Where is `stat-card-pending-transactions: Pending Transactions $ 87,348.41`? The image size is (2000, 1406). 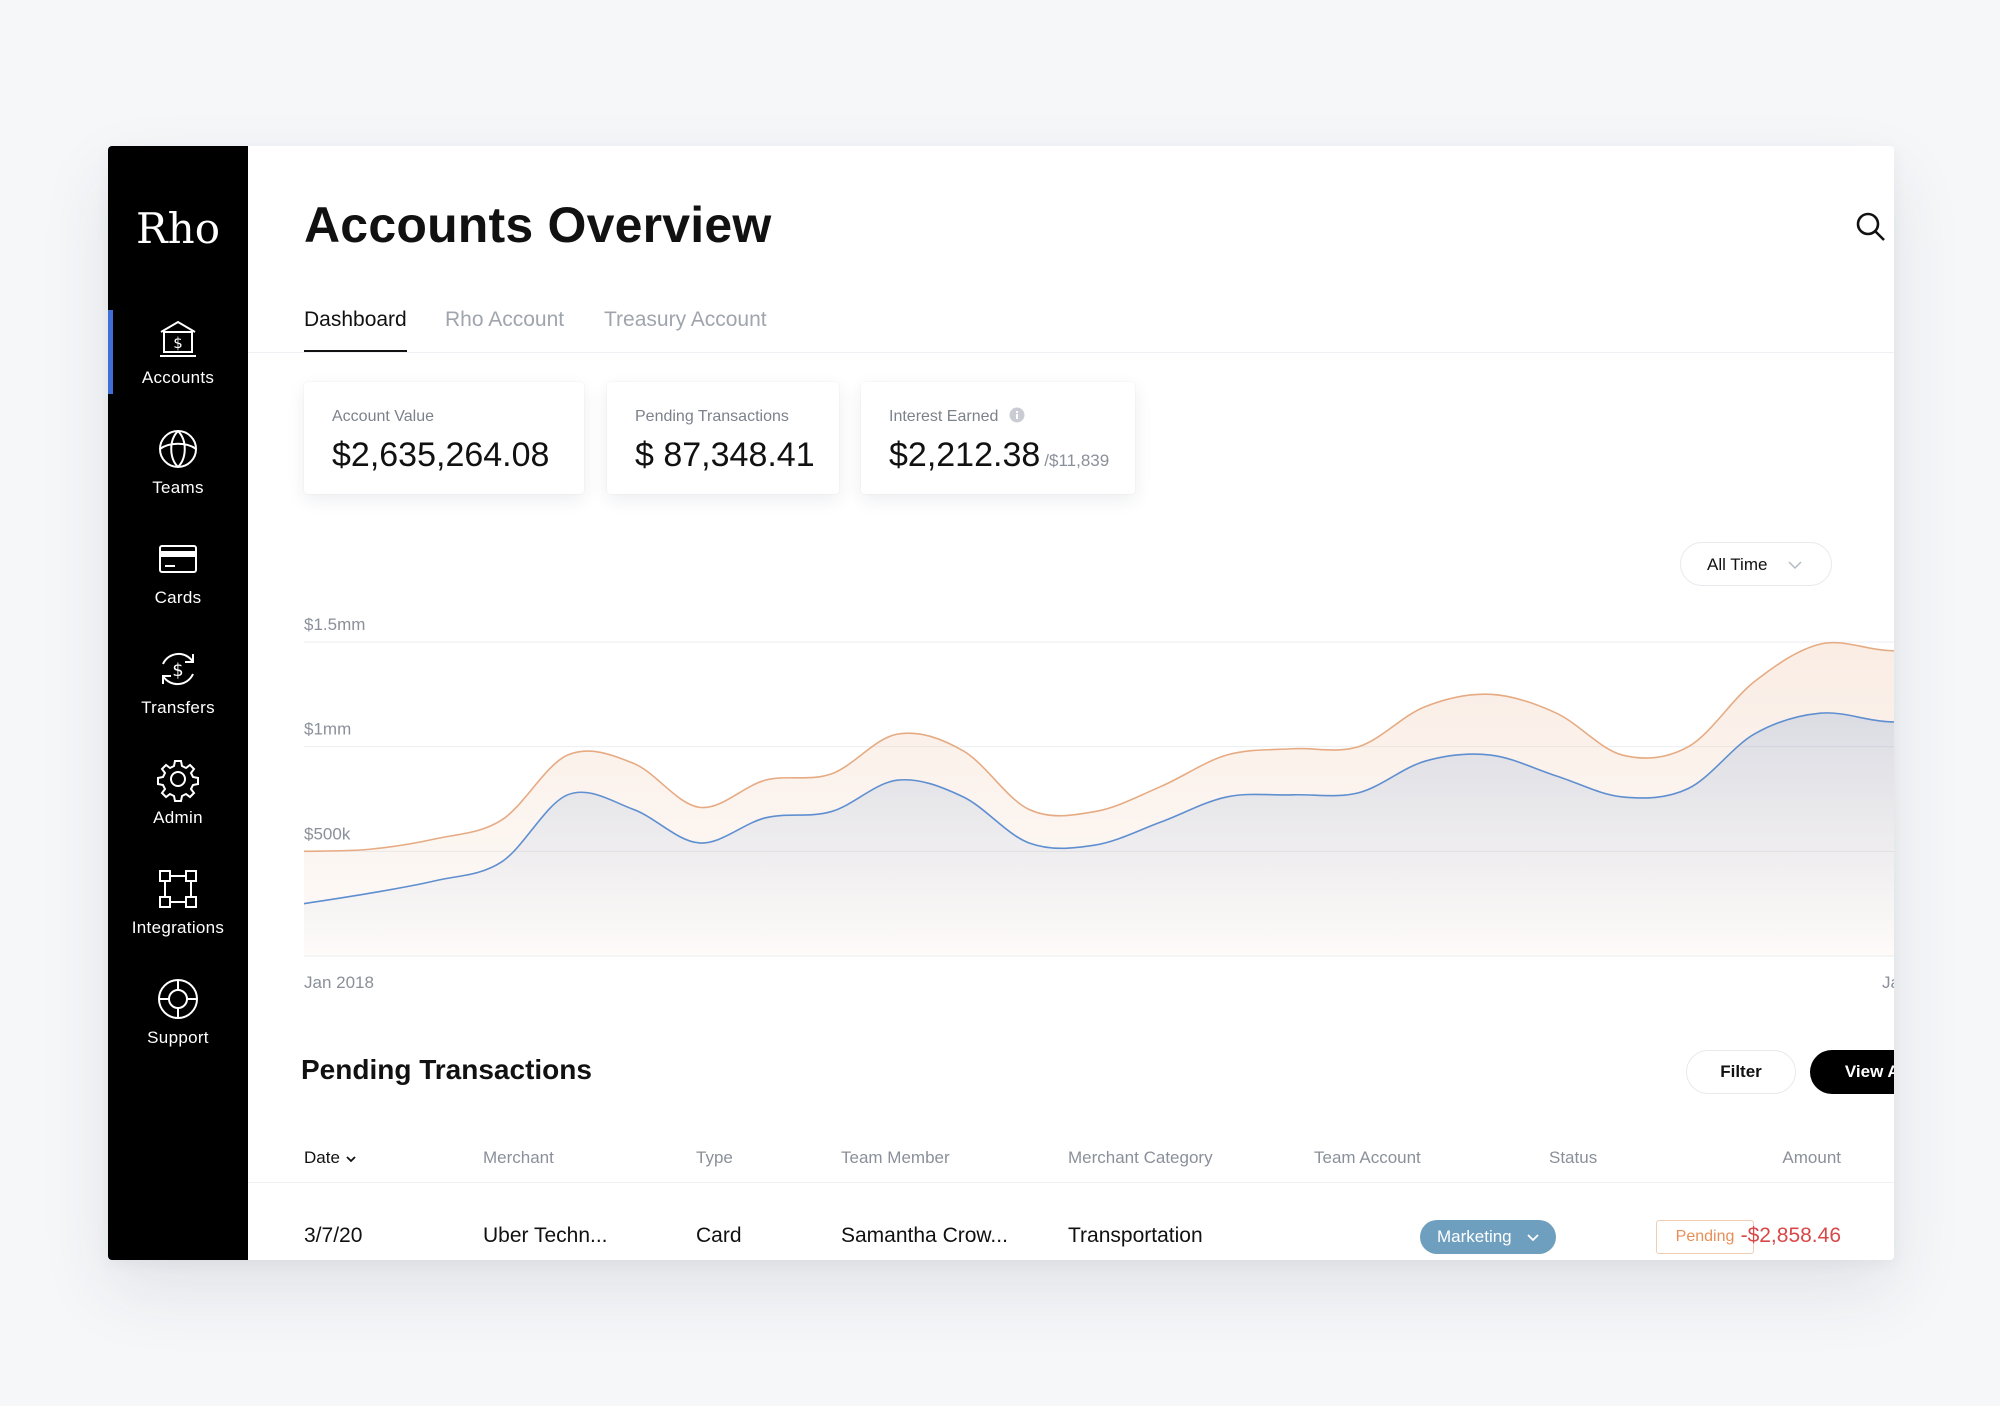
stat-card-pending-transactions: Pending Transactions $ 87,348.41 is located at coordinates (723, 438).